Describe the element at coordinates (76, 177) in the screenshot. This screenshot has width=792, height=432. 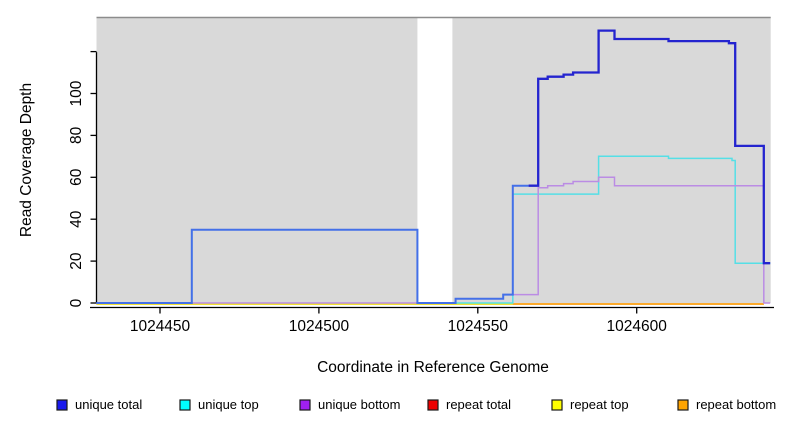
I see `y-tick-label: 60` at that location.